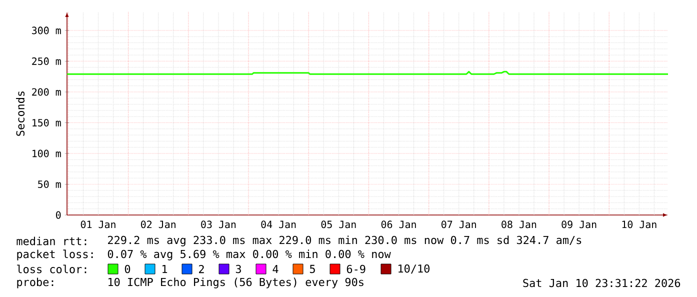 This screenshot has width=697, height=297. What do you see at coordinates (414, 269) in the screenshot?
I see `legend-label: 10/10` at bounding box center [414, 269].